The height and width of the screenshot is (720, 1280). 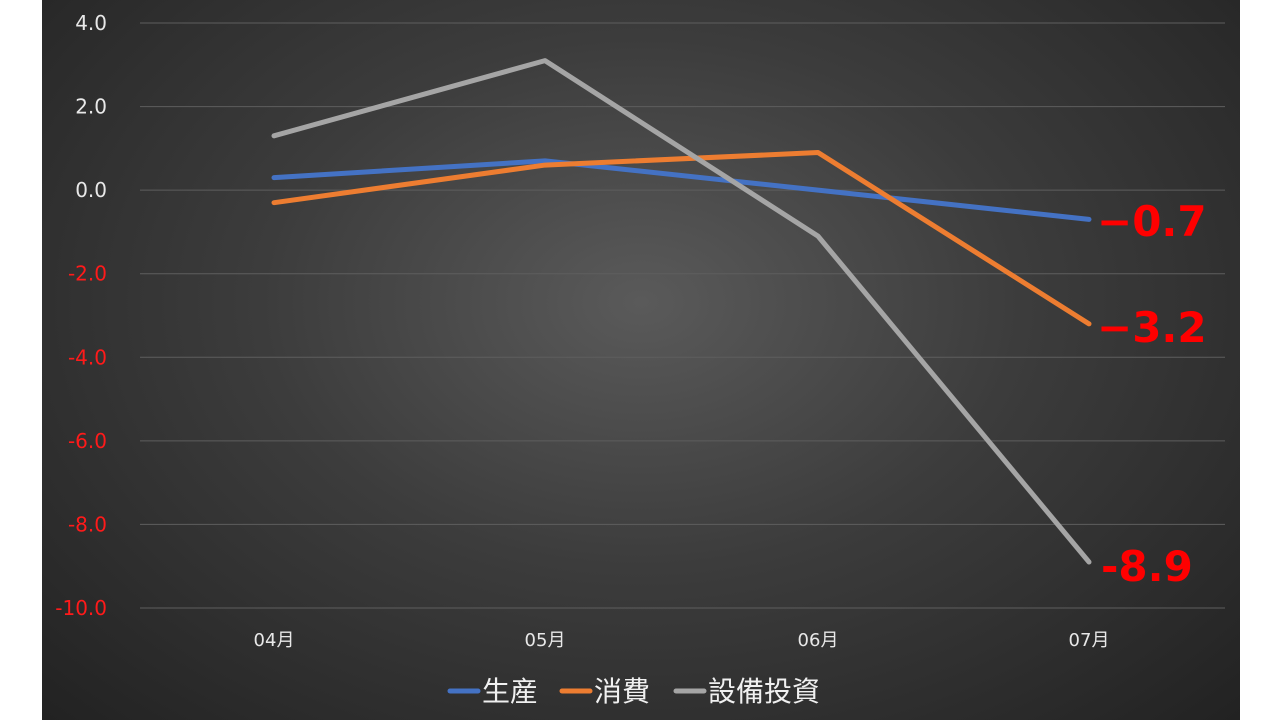 I want to click on legend-label: 設備投資, so click(x=764, y=691).